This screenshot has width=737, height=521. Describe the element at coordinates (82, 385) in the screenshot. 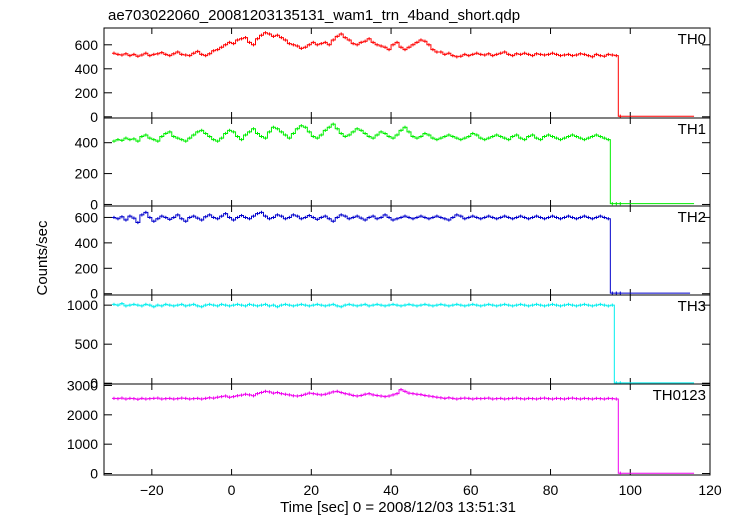

I see `y-tick-label: 3000` at that location.